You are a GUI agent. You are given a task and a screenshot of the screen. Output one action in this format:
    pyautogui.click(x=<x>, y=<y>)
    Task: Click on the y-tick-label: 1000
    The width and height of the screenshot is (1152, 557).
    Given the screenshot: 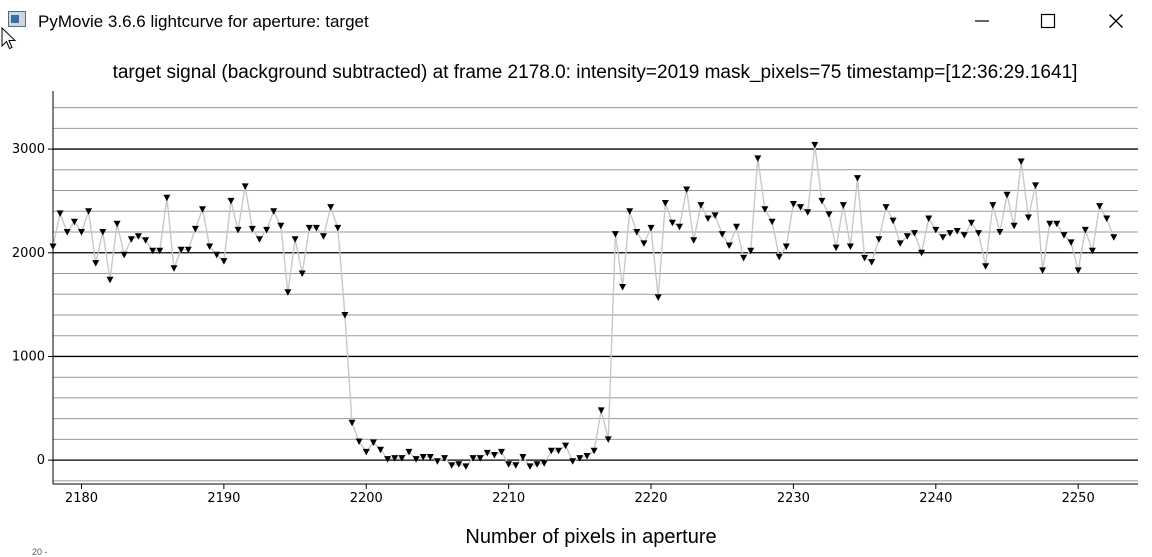 What is the action you would take?
    pyautogui.click(x=28, y=356)
    